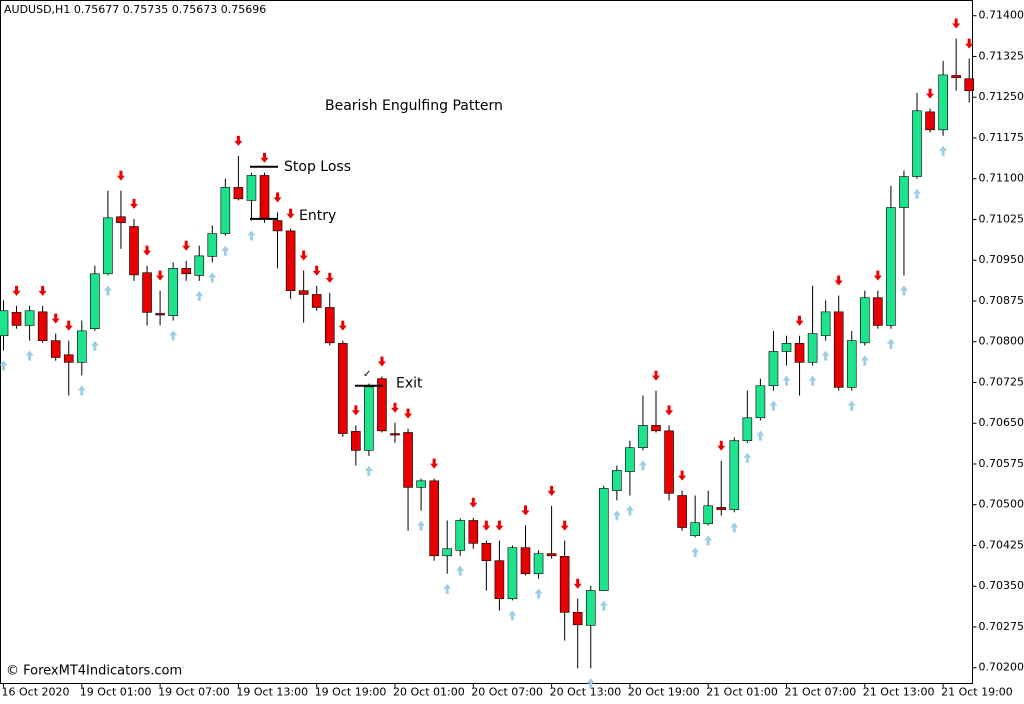 Image resolution: width=1024 pixels, height=704 pixels. I want to click on annotation: Stop Loss, so click(317, 167).